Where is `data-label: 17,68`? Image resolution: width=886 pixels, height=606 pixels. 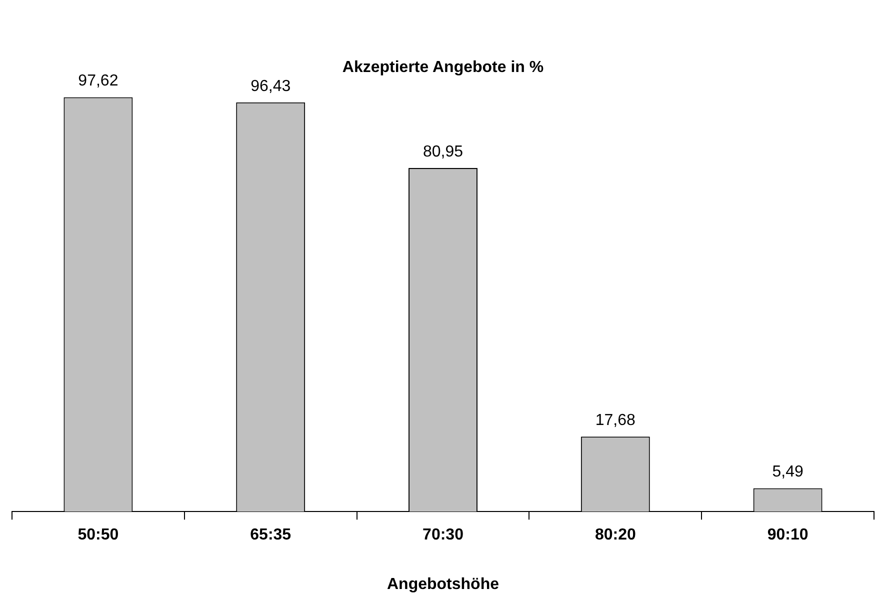 data-label: 17,68 is located at coordinates (615, 420).